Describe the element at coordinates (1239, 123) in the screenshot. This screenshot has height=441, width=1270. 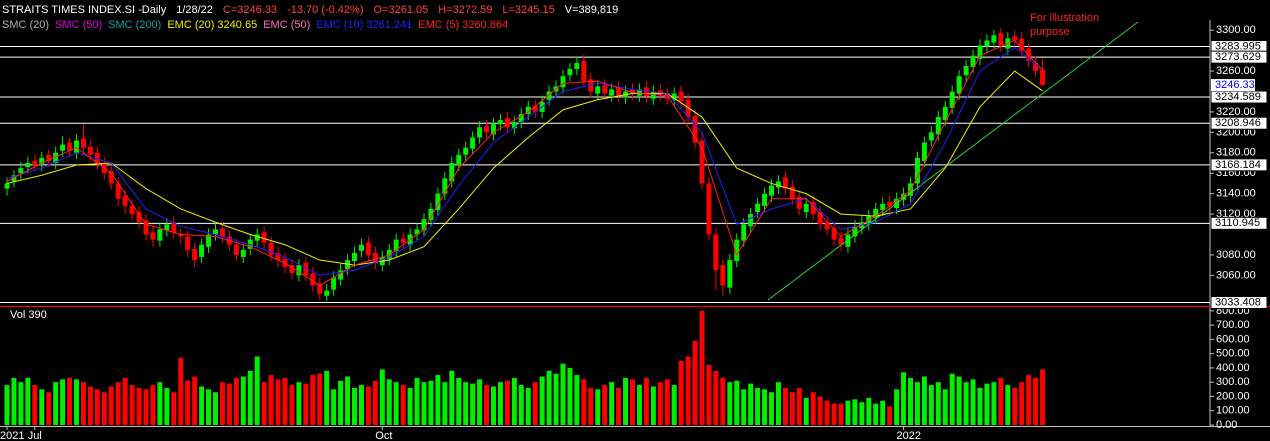
I see `level-label-box` at that location.